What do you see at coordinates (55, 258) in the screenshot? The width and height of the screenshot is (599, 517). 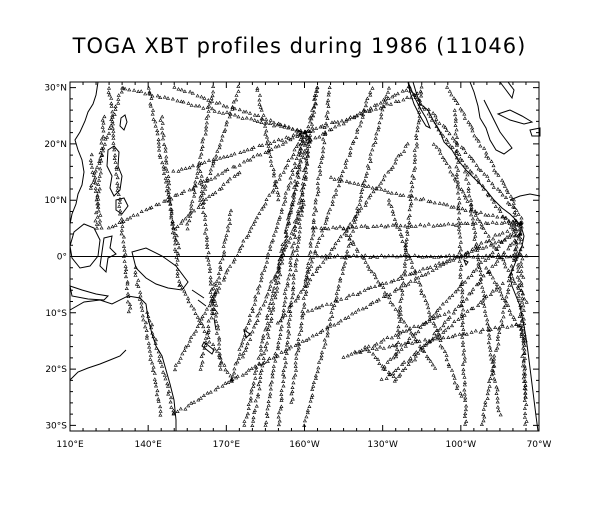 I see `y-axis-labels: 30°N 20°N 10°N 0° 10°S 20°S 30°S` at bounding box center [55, 258].